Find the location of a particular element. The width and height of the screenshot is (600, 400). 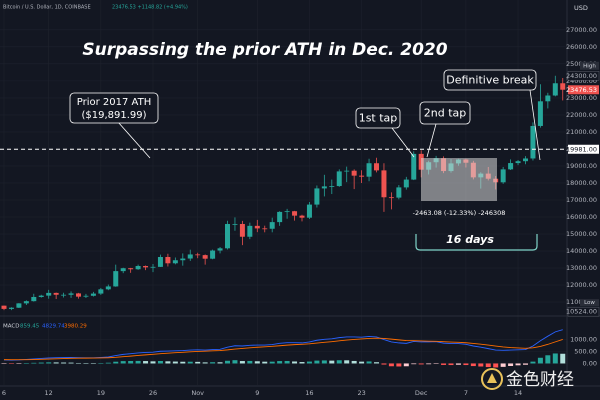

symbol: Bitcoin / U.S. Dollar, 1D, COINBASE is located at coordinates (47, 8).